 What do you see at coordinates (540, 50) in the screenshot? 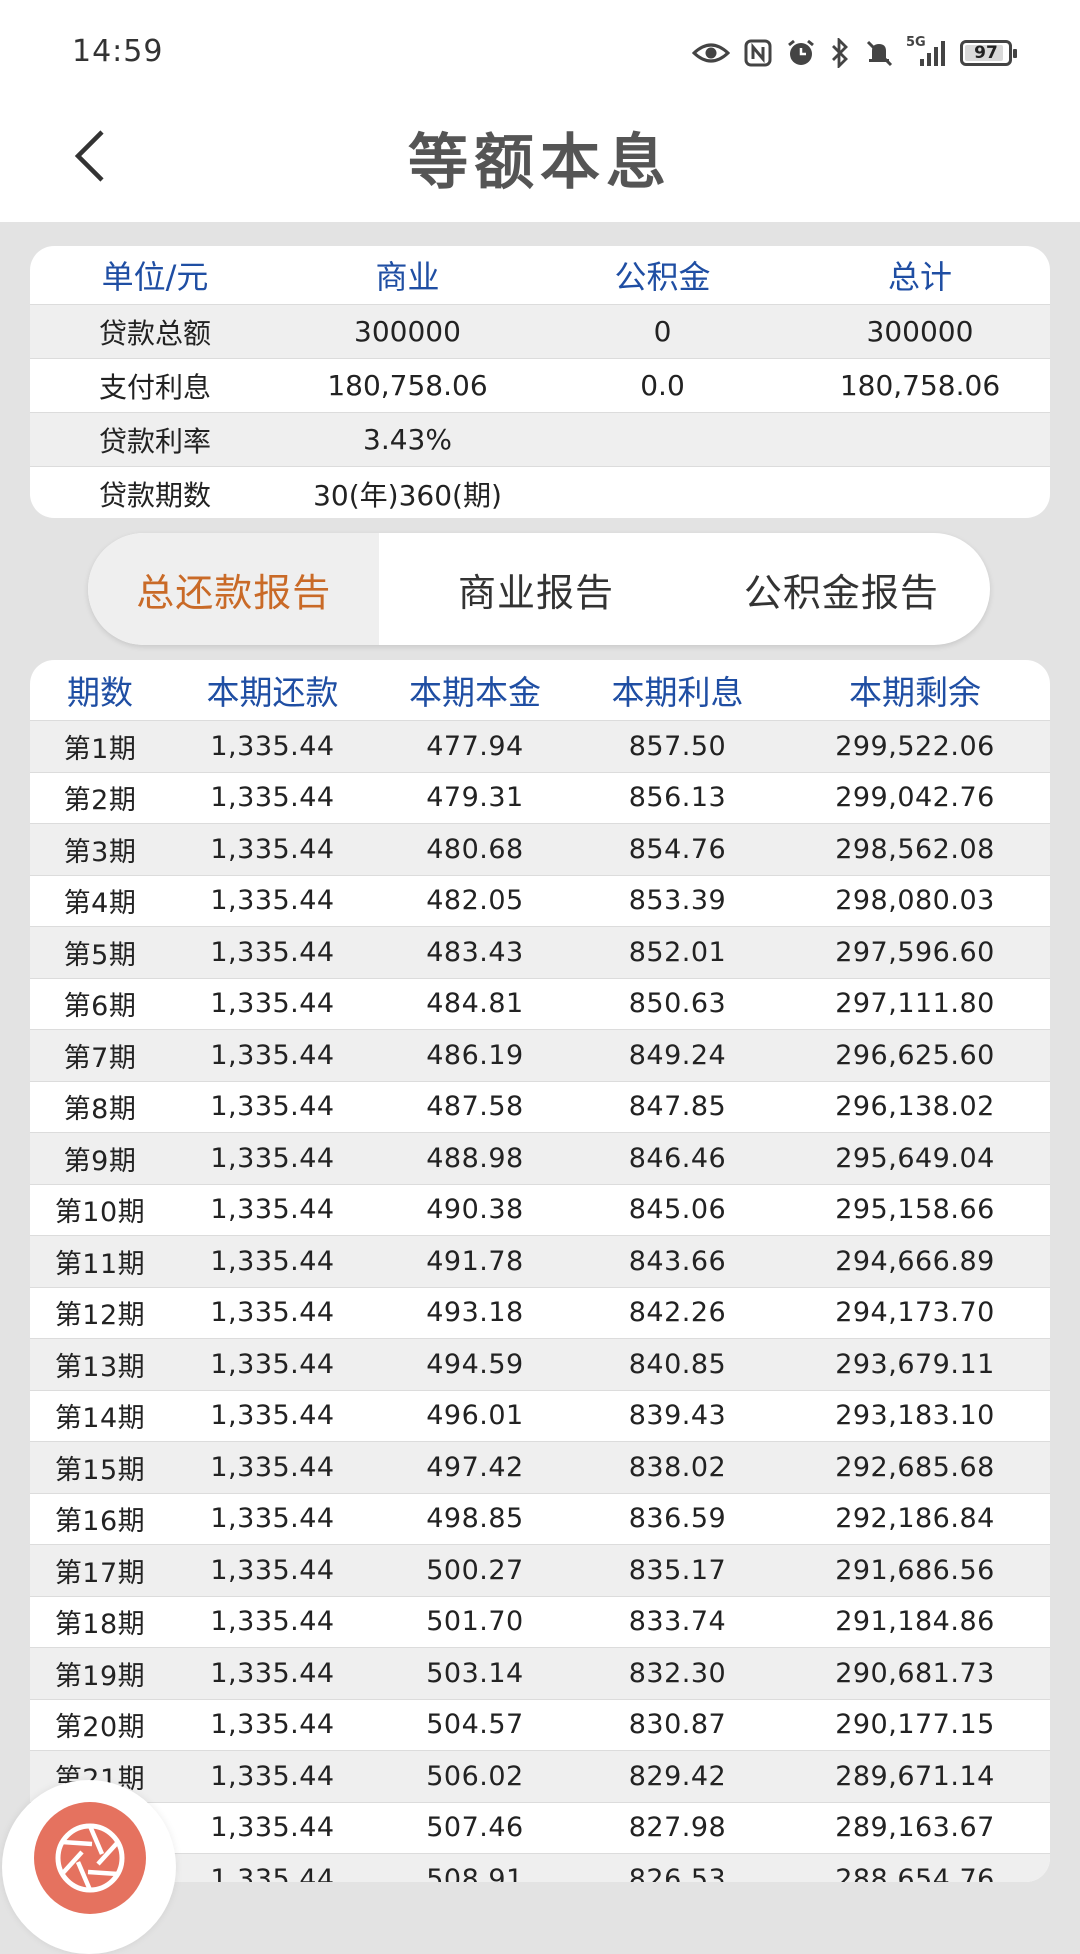
I see `status-bar: 14:59 5G 97` at bounding box center [540, 50].